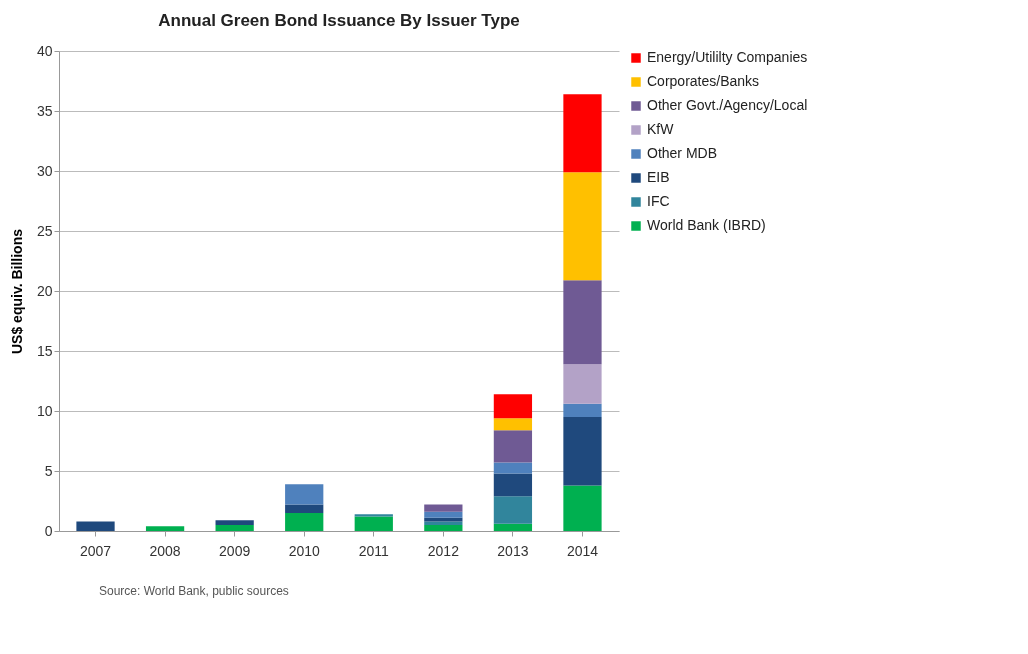 Image resolution: width=1028 pixels, height=654 pixels. What do you see at coordinates (16, 291) in the screenshot?
I see `y-axis-title: US$ equiv. Billions` at bounding box center [16, 291].